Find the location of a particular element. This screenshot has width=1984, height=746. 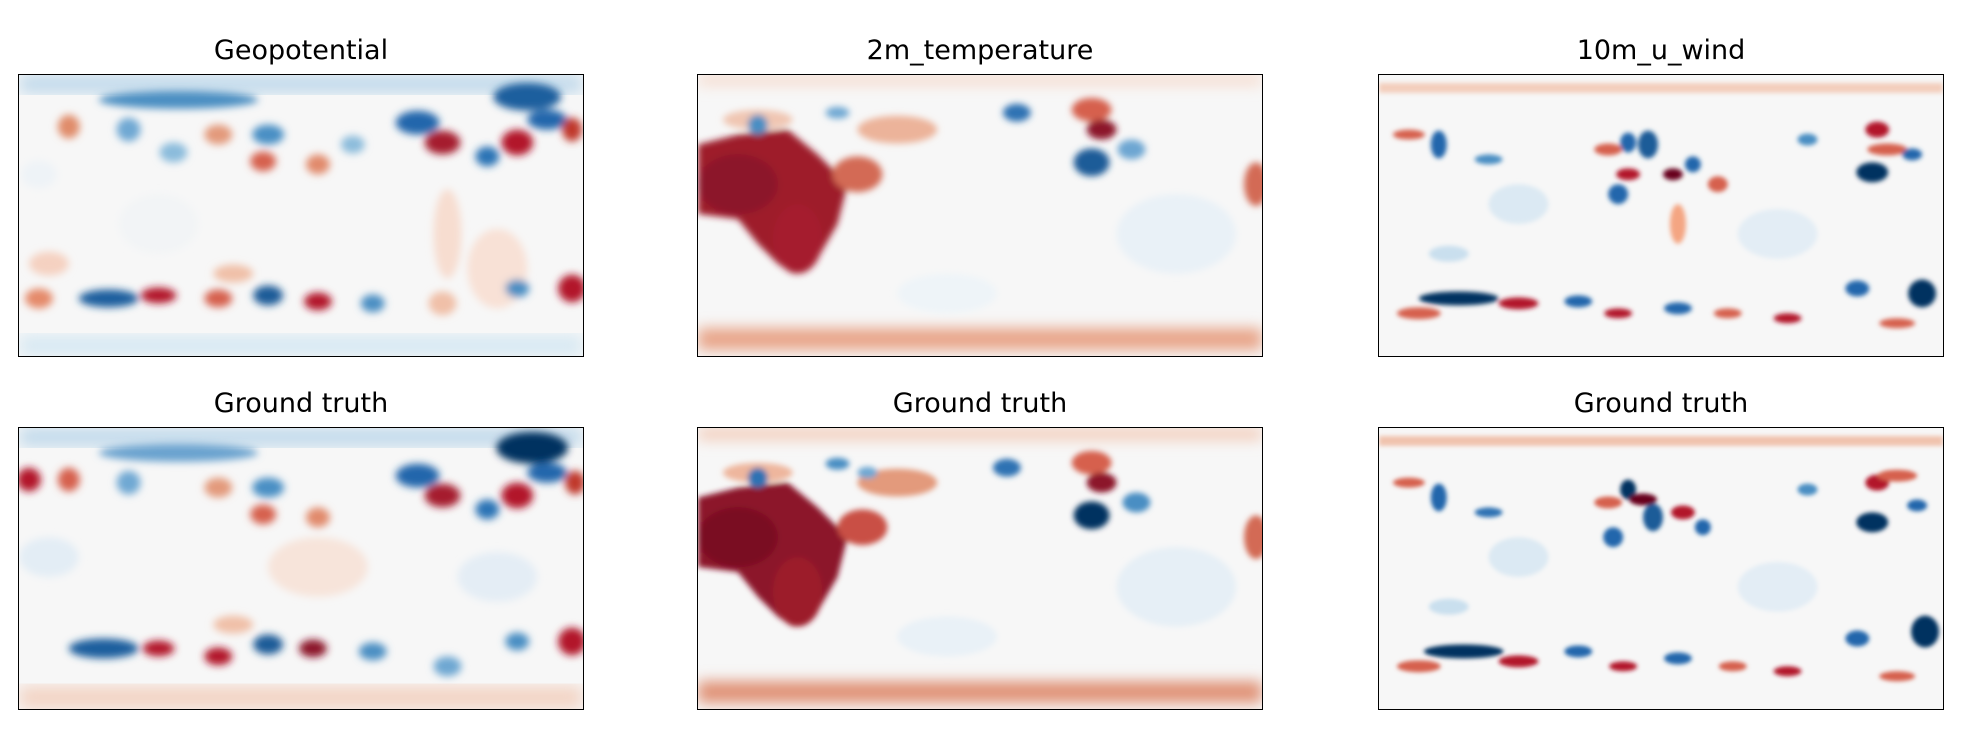

panel-ground-truth-geopotential: Ground truth is located at coordinates (301, 549).